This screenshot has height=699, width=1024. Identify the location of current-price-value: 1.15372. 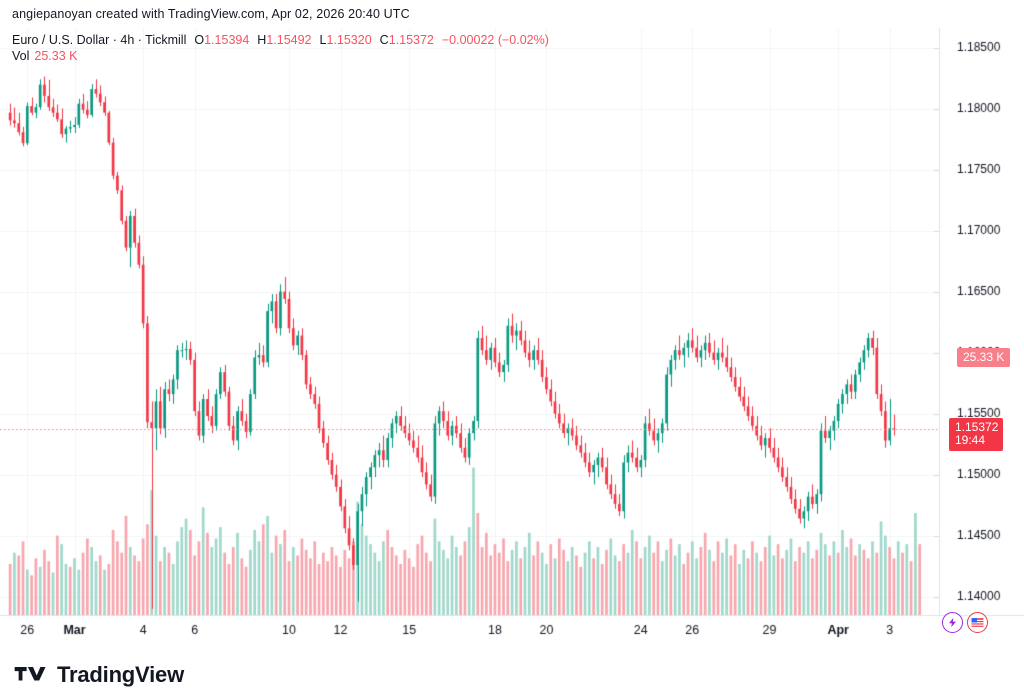
(977, 427).